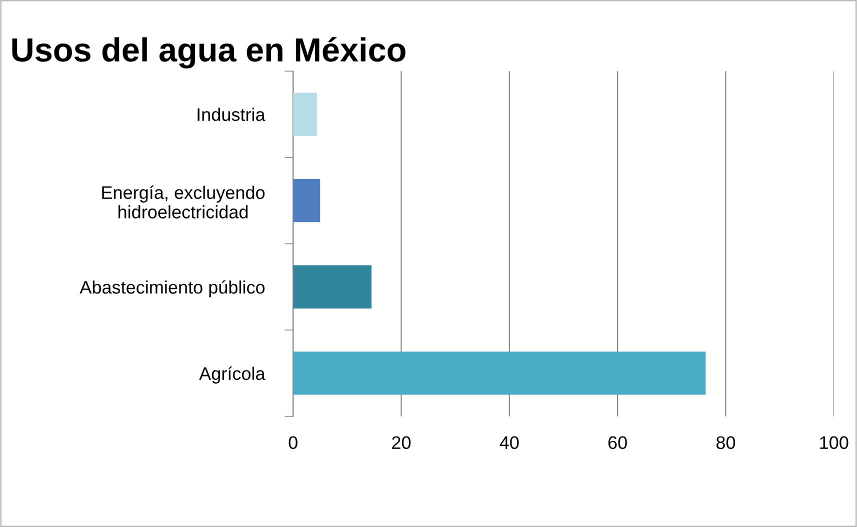  I want to click on y-tick-label: Abastecimiento público, so click(172, 289).